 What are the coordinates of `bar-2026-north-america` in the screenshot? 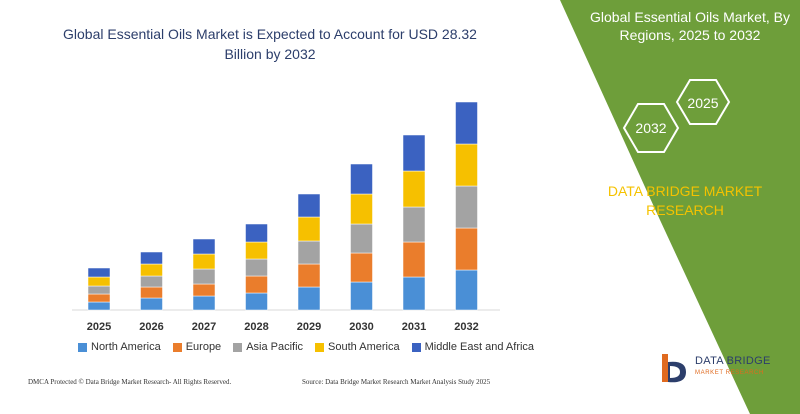 It's located at (151, 304).